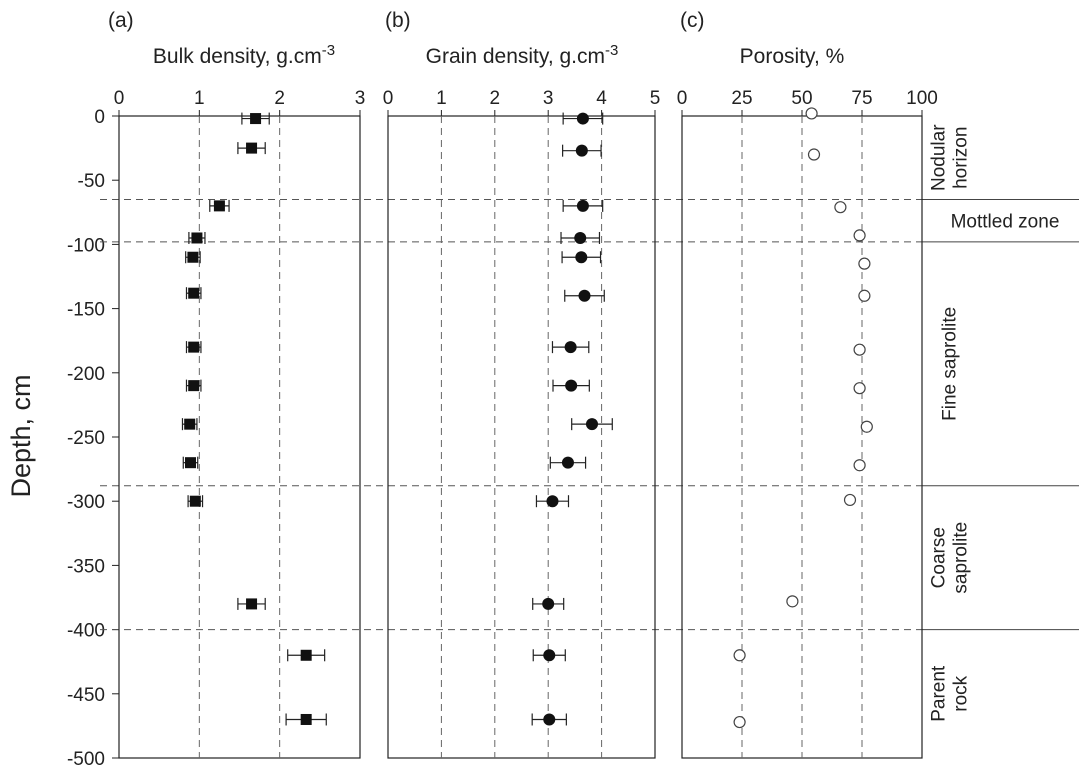  I want to click on zone-fine-saprolite: Fine saprolite, so click(950, 364).